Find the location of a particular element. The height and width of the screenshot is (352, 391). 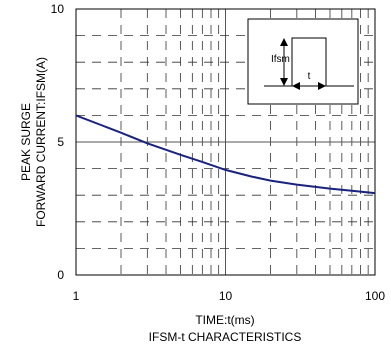

x-axis-label: TIME:t(ms) is located at coordinates (224, 320).